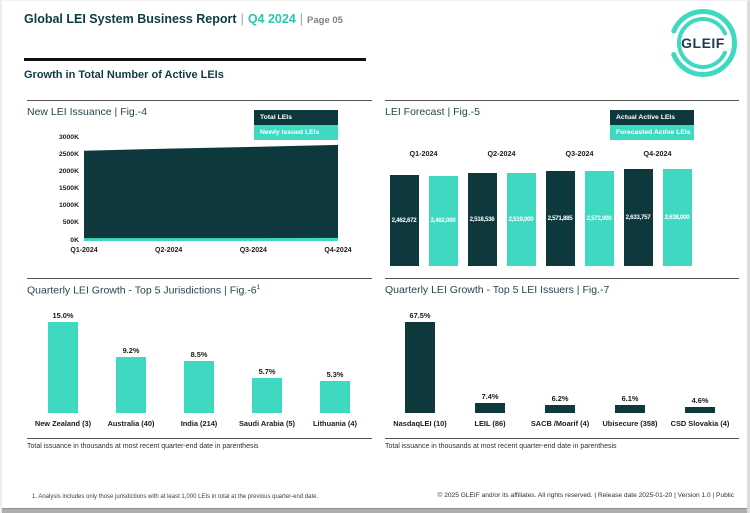 The height and width of the screenshot is (513, 750). What do you see at coordinates (131, 423) in the screenshot?
I see `category-label: Australia (40)` at bounding box center [131, 423].